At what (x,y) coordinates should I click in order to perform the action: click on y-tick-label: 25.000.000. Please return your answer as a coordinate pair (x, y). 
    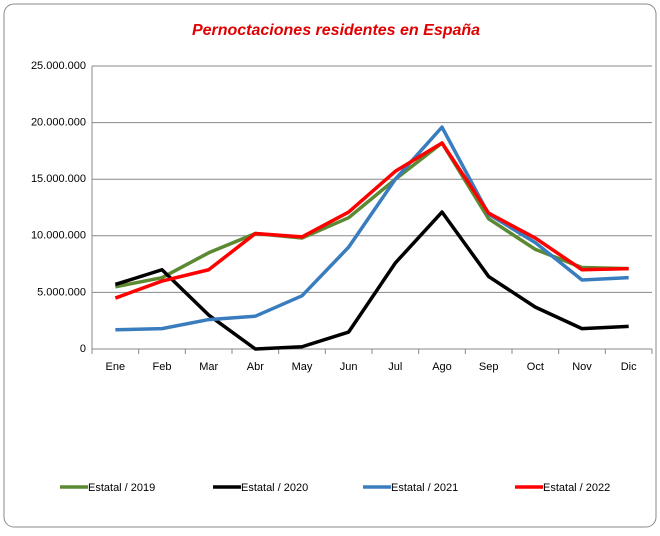
    Looking at the image, I should click on (58, 66).